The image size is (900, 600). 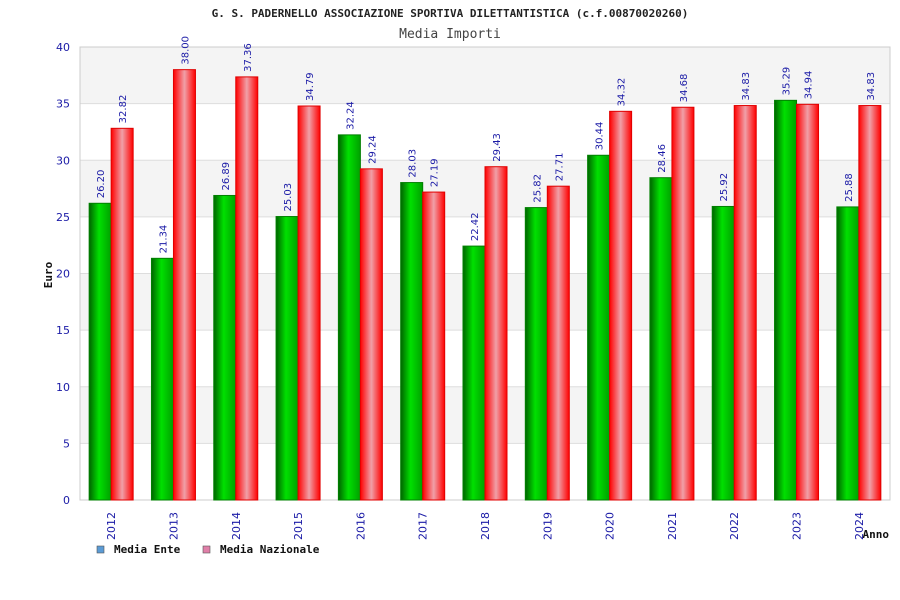 I want to click on data-label-ente: 25.88, so click(x=849, y=187).